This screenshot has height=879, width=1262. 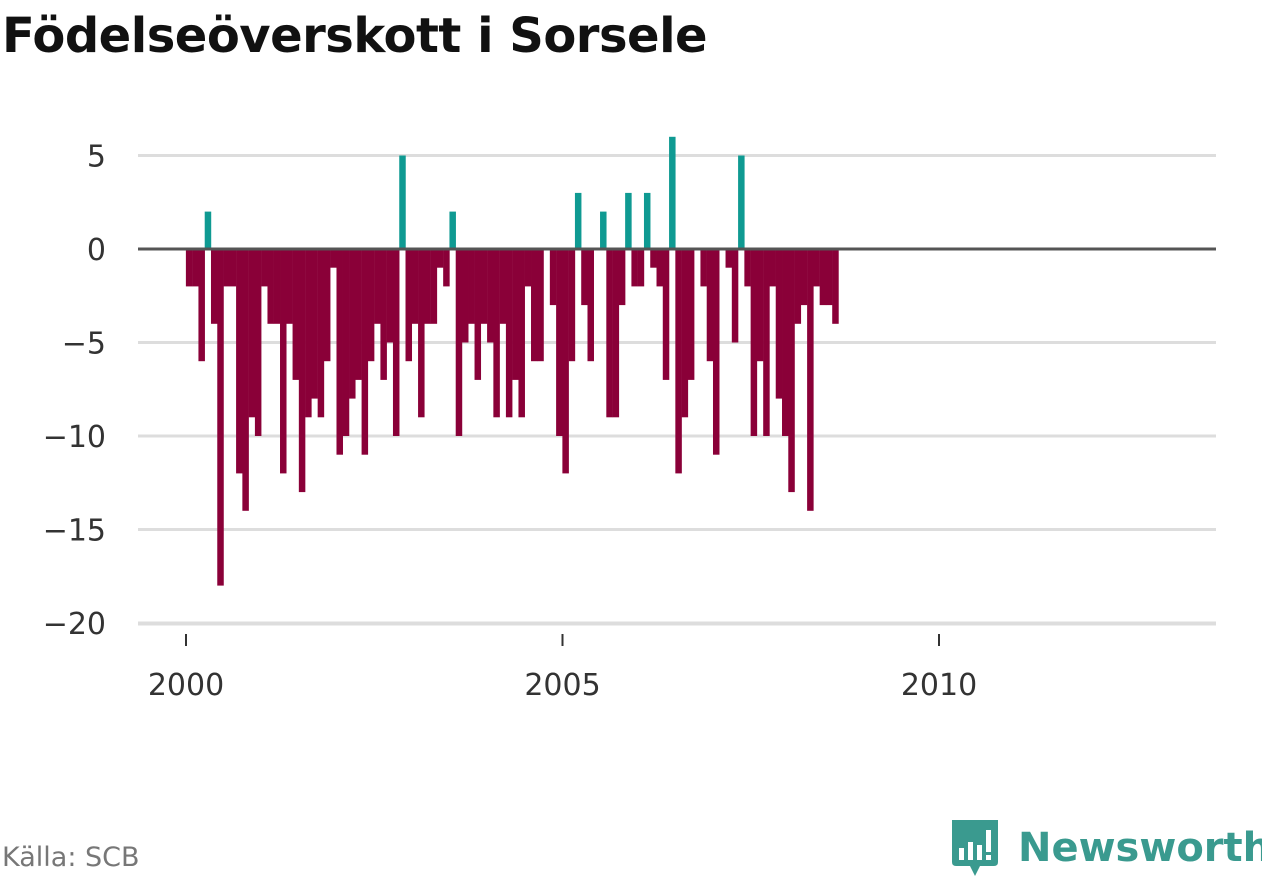 What do you see at coordinates (1140, 848) in the screenshot?
I see `brand-name: Newsworthy` at bounding box center [1140, 848].